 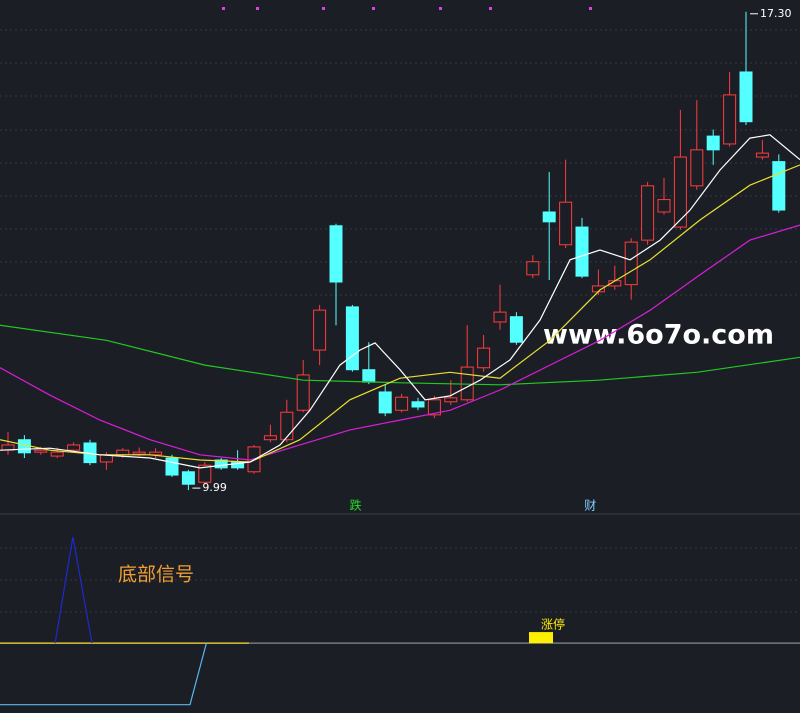 What do you see at coordinates (214, 487) in the screenshot?
I see `annotation-label: 9.99` at bounding box center [214, 487].